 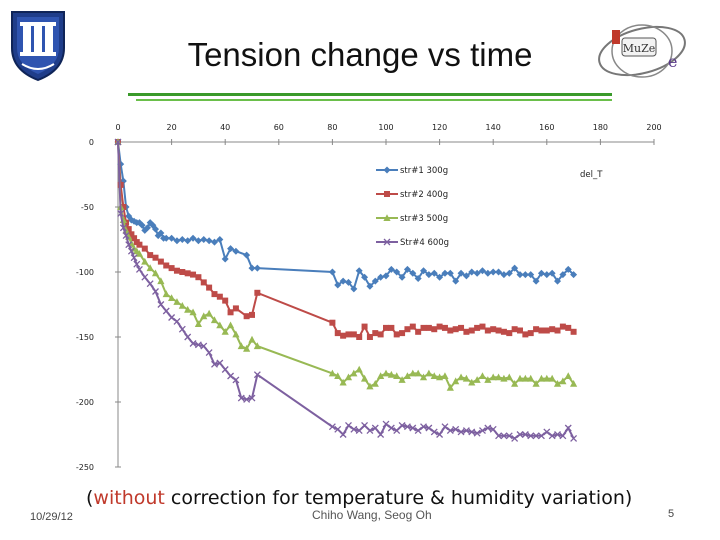 I want to click on caption-open: (, so click(x=90, y=498).